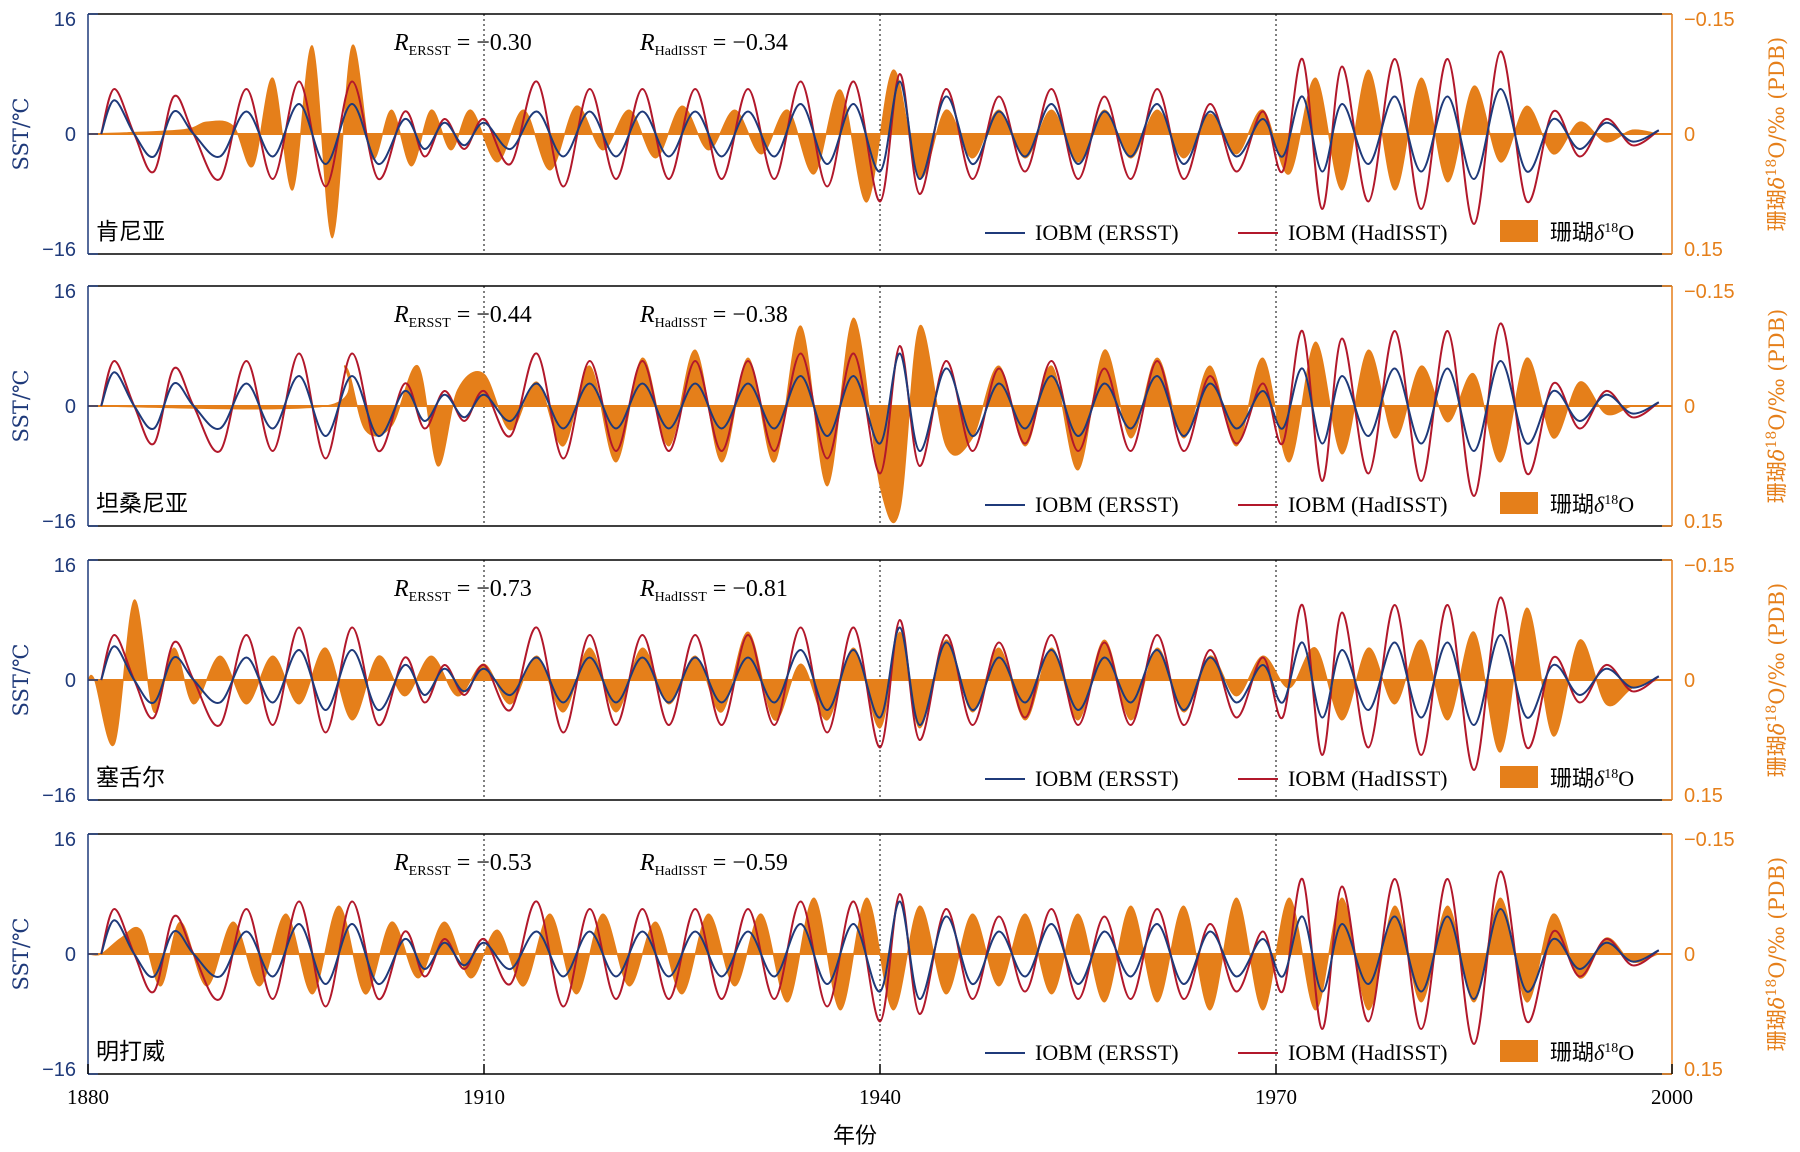 This screenshot has width=1800, height=1152. What do you see at coordinates (747, 315) in the screenshot?
I see `r-hadisst-value: = −0.38` at bounding box center [747, 315].